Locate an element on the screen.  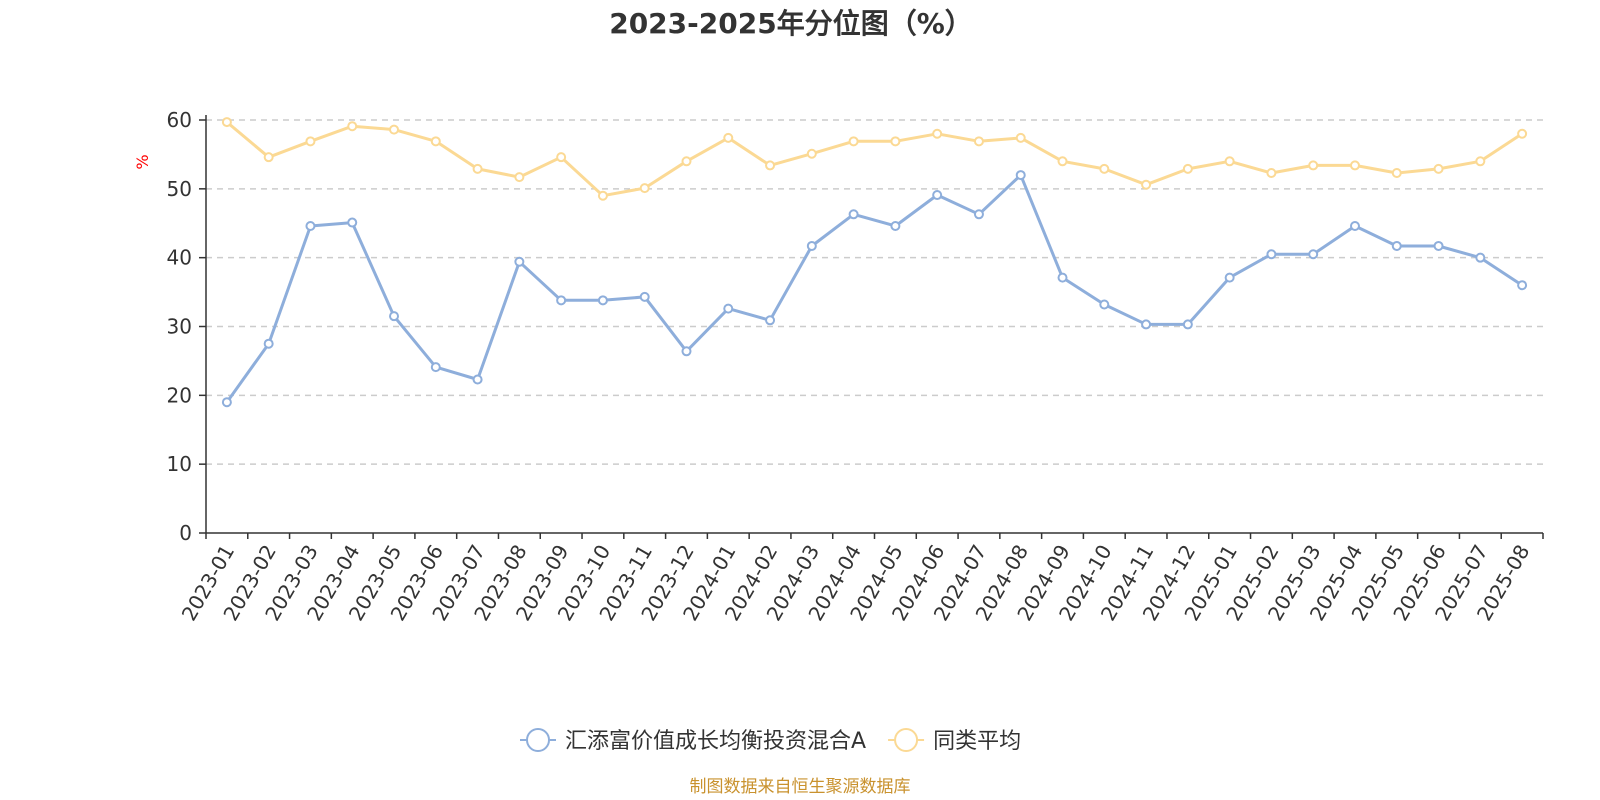
legend-label: 汇添富价值成长均衡投资混合A is located at coordinates (715, 741).